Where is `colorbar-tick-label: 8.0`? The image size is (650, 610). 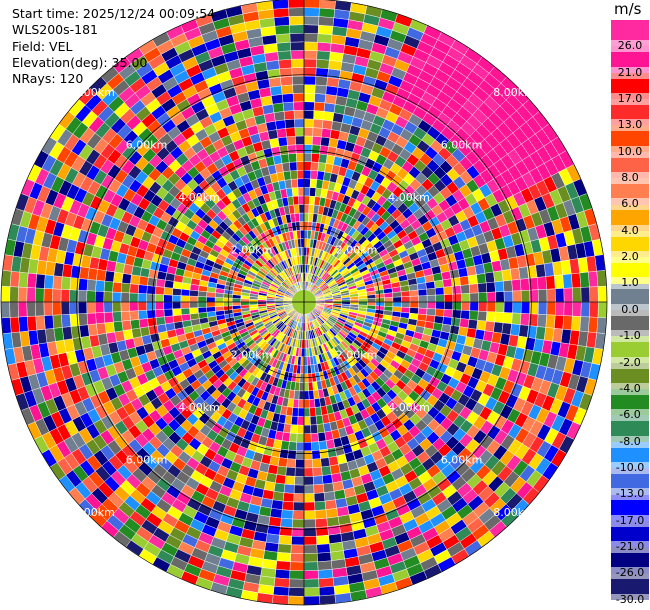
colorbar-tick-label: 8.0 is located at coordinates (630, 178).